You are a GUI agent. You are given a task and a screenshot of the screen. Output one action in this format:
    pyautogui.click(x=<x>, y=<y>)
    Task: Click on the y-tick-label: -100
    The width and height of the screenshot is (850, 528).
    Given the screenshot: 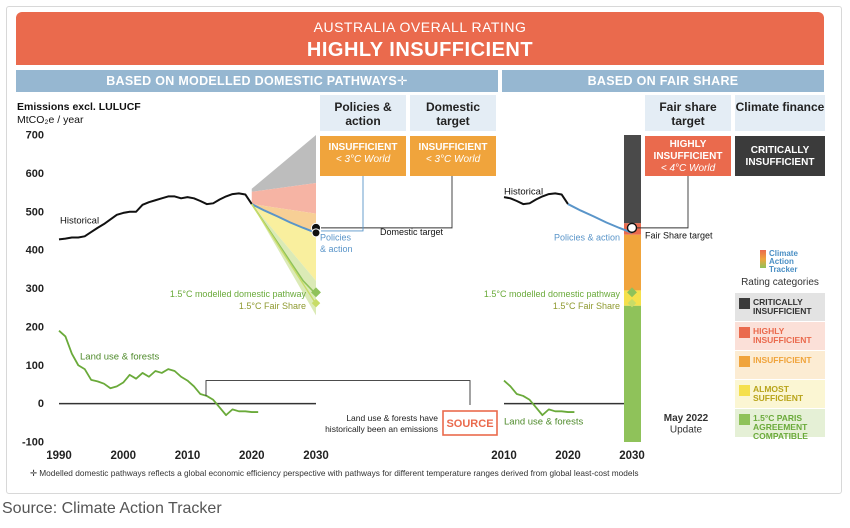 What is the action you would take?
    pyautogui.click(x=33, y=443)
    